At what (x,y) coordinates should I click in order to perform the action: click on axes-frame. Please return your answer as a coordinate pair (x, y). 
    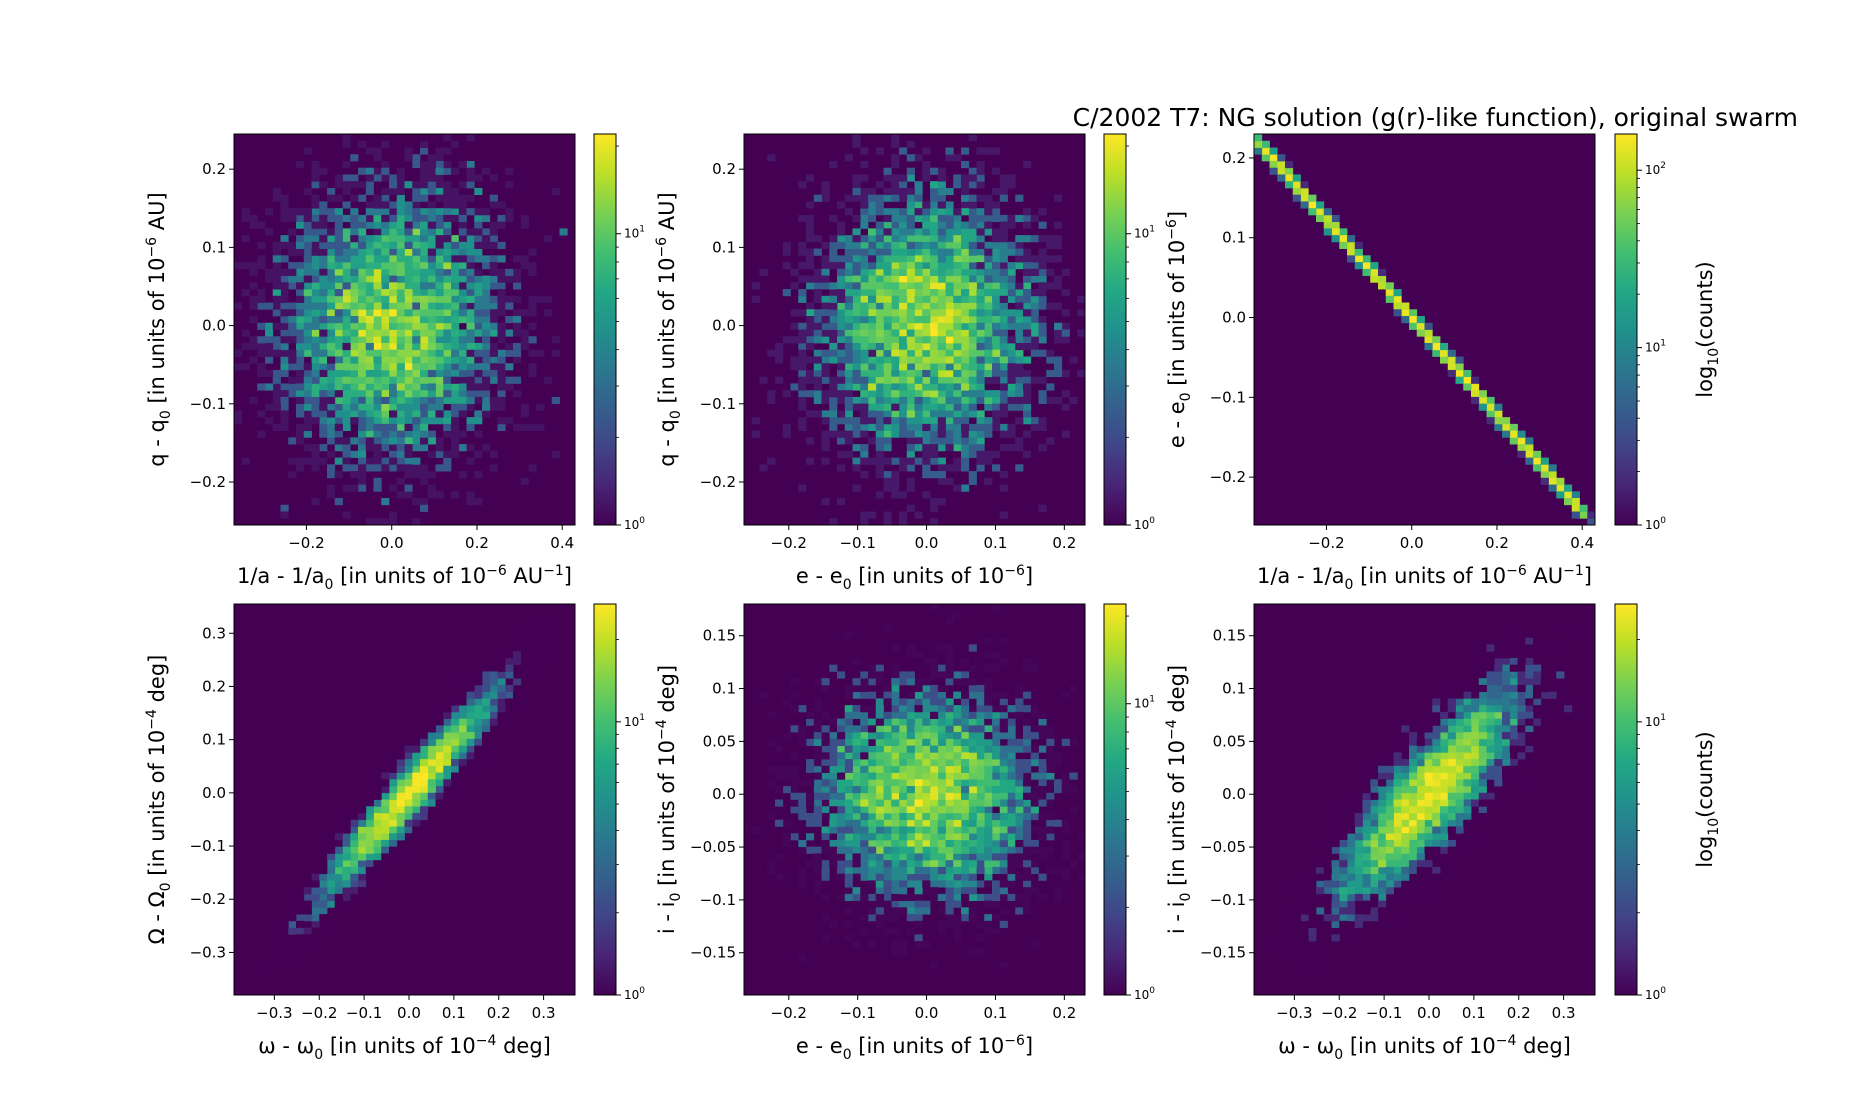
    Looking at the image, I should click on (404, 329).